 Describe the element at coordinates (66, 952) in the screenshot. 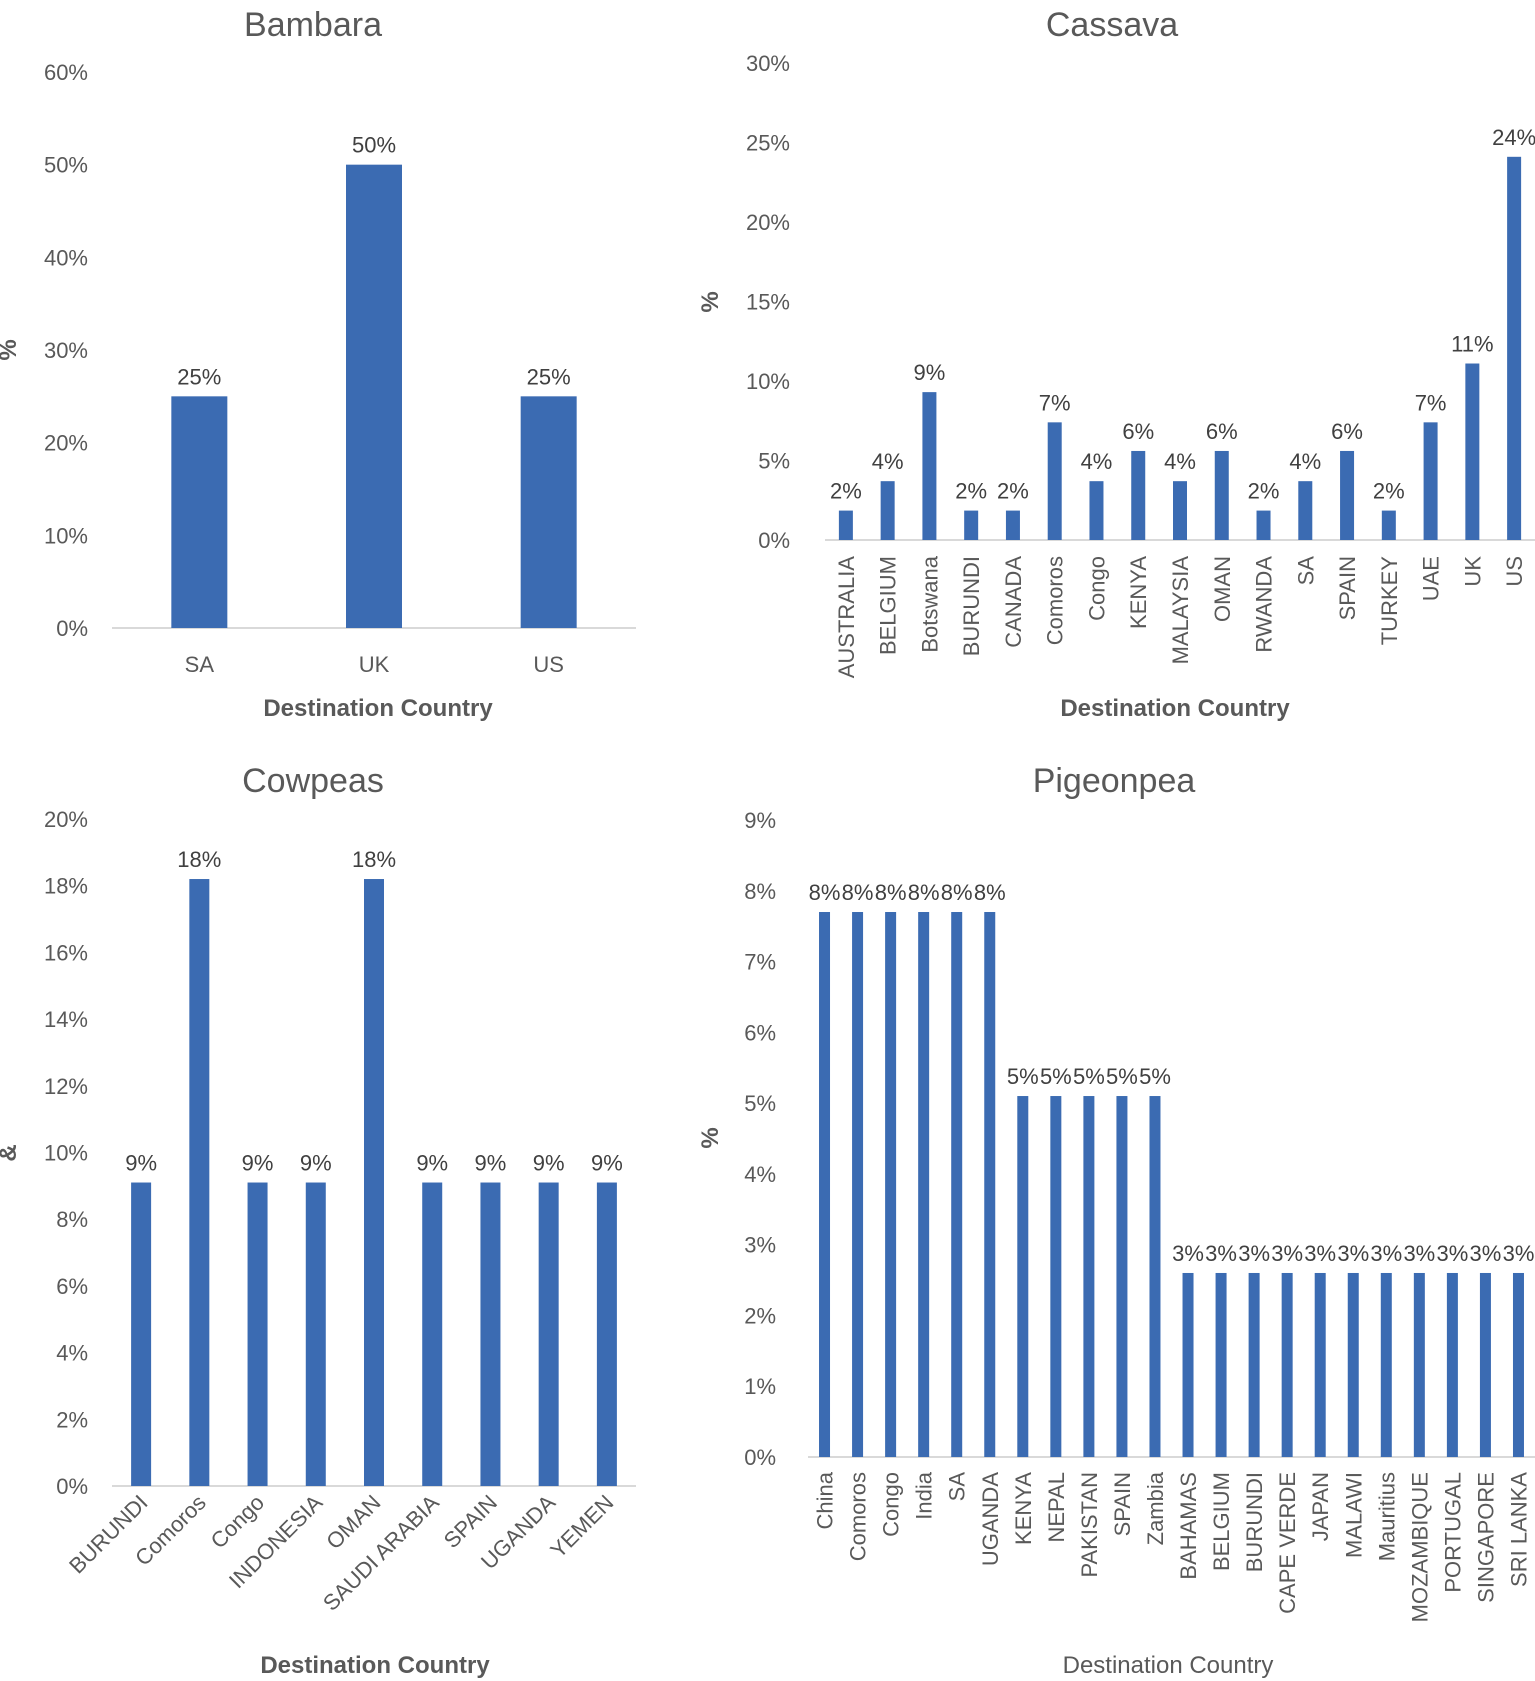

I see `y-tick-label: 16%` at that location.